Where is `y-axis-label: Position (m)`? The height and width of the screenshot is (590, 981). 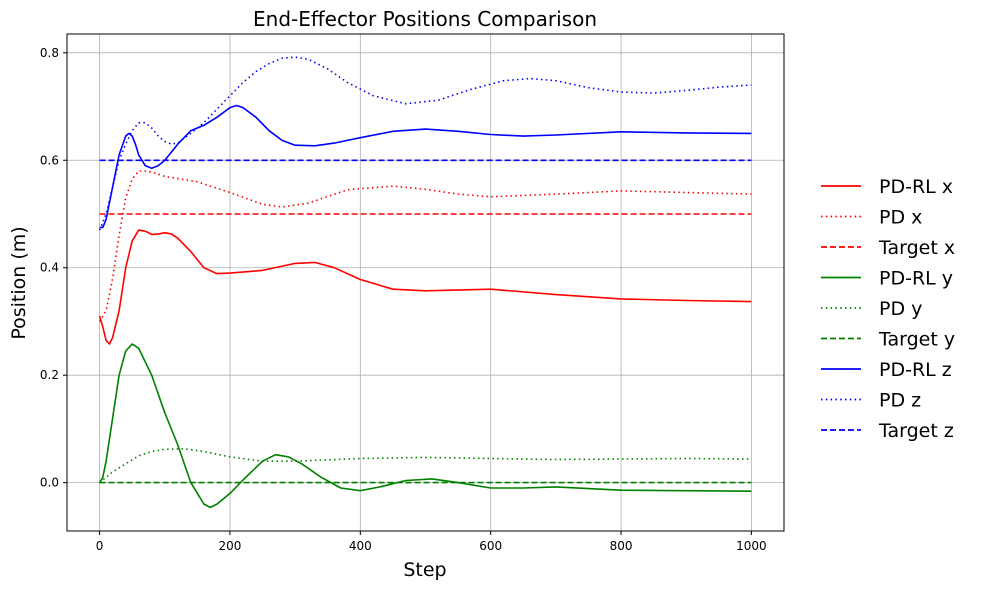
y-axis-label: Position (m) is located at coordinates (19, 282).